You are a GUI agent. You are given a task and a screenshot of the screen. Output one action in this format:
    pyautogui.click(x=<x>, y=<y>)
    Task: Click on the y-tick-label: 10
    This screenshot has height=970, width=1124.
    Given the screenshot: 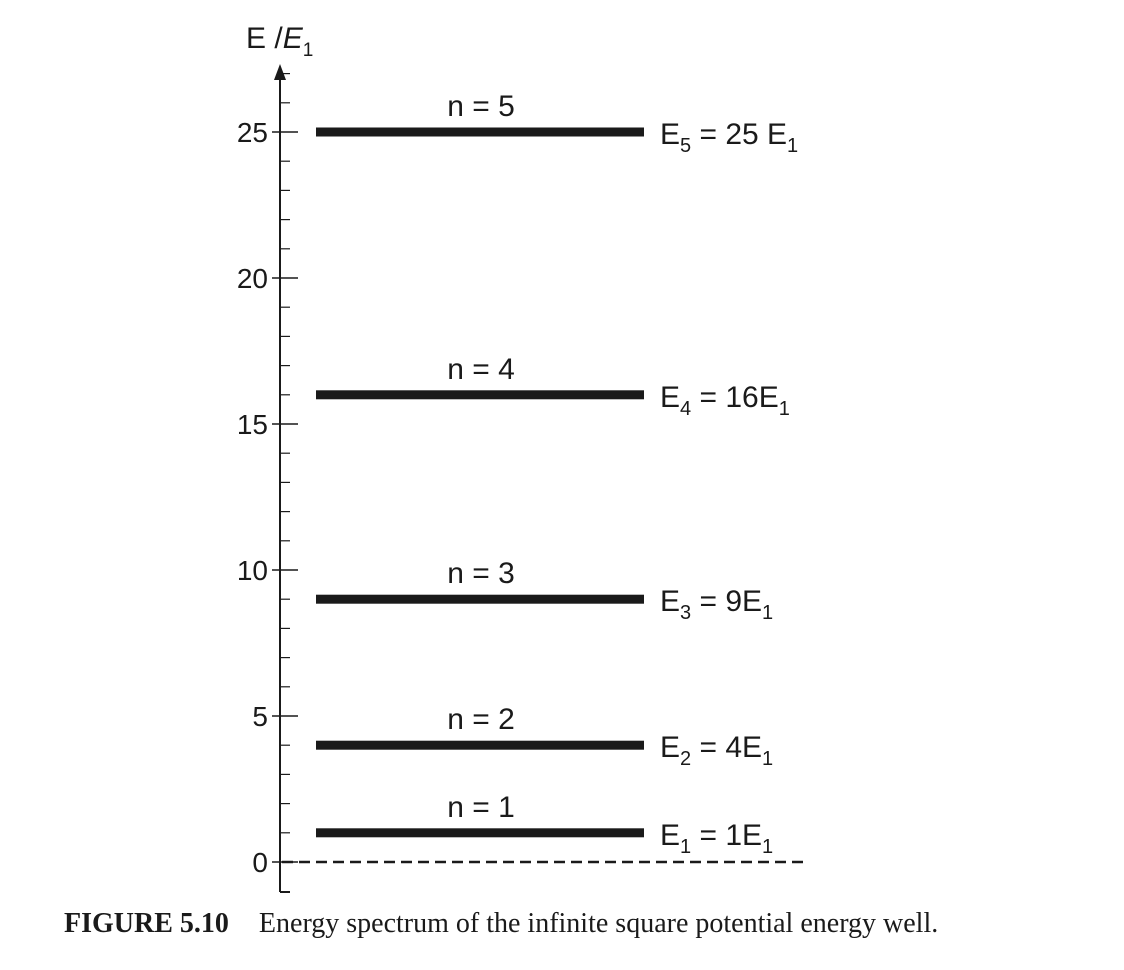 What is the action you would take?
    pyautogui.click(x=252, y=570)
    